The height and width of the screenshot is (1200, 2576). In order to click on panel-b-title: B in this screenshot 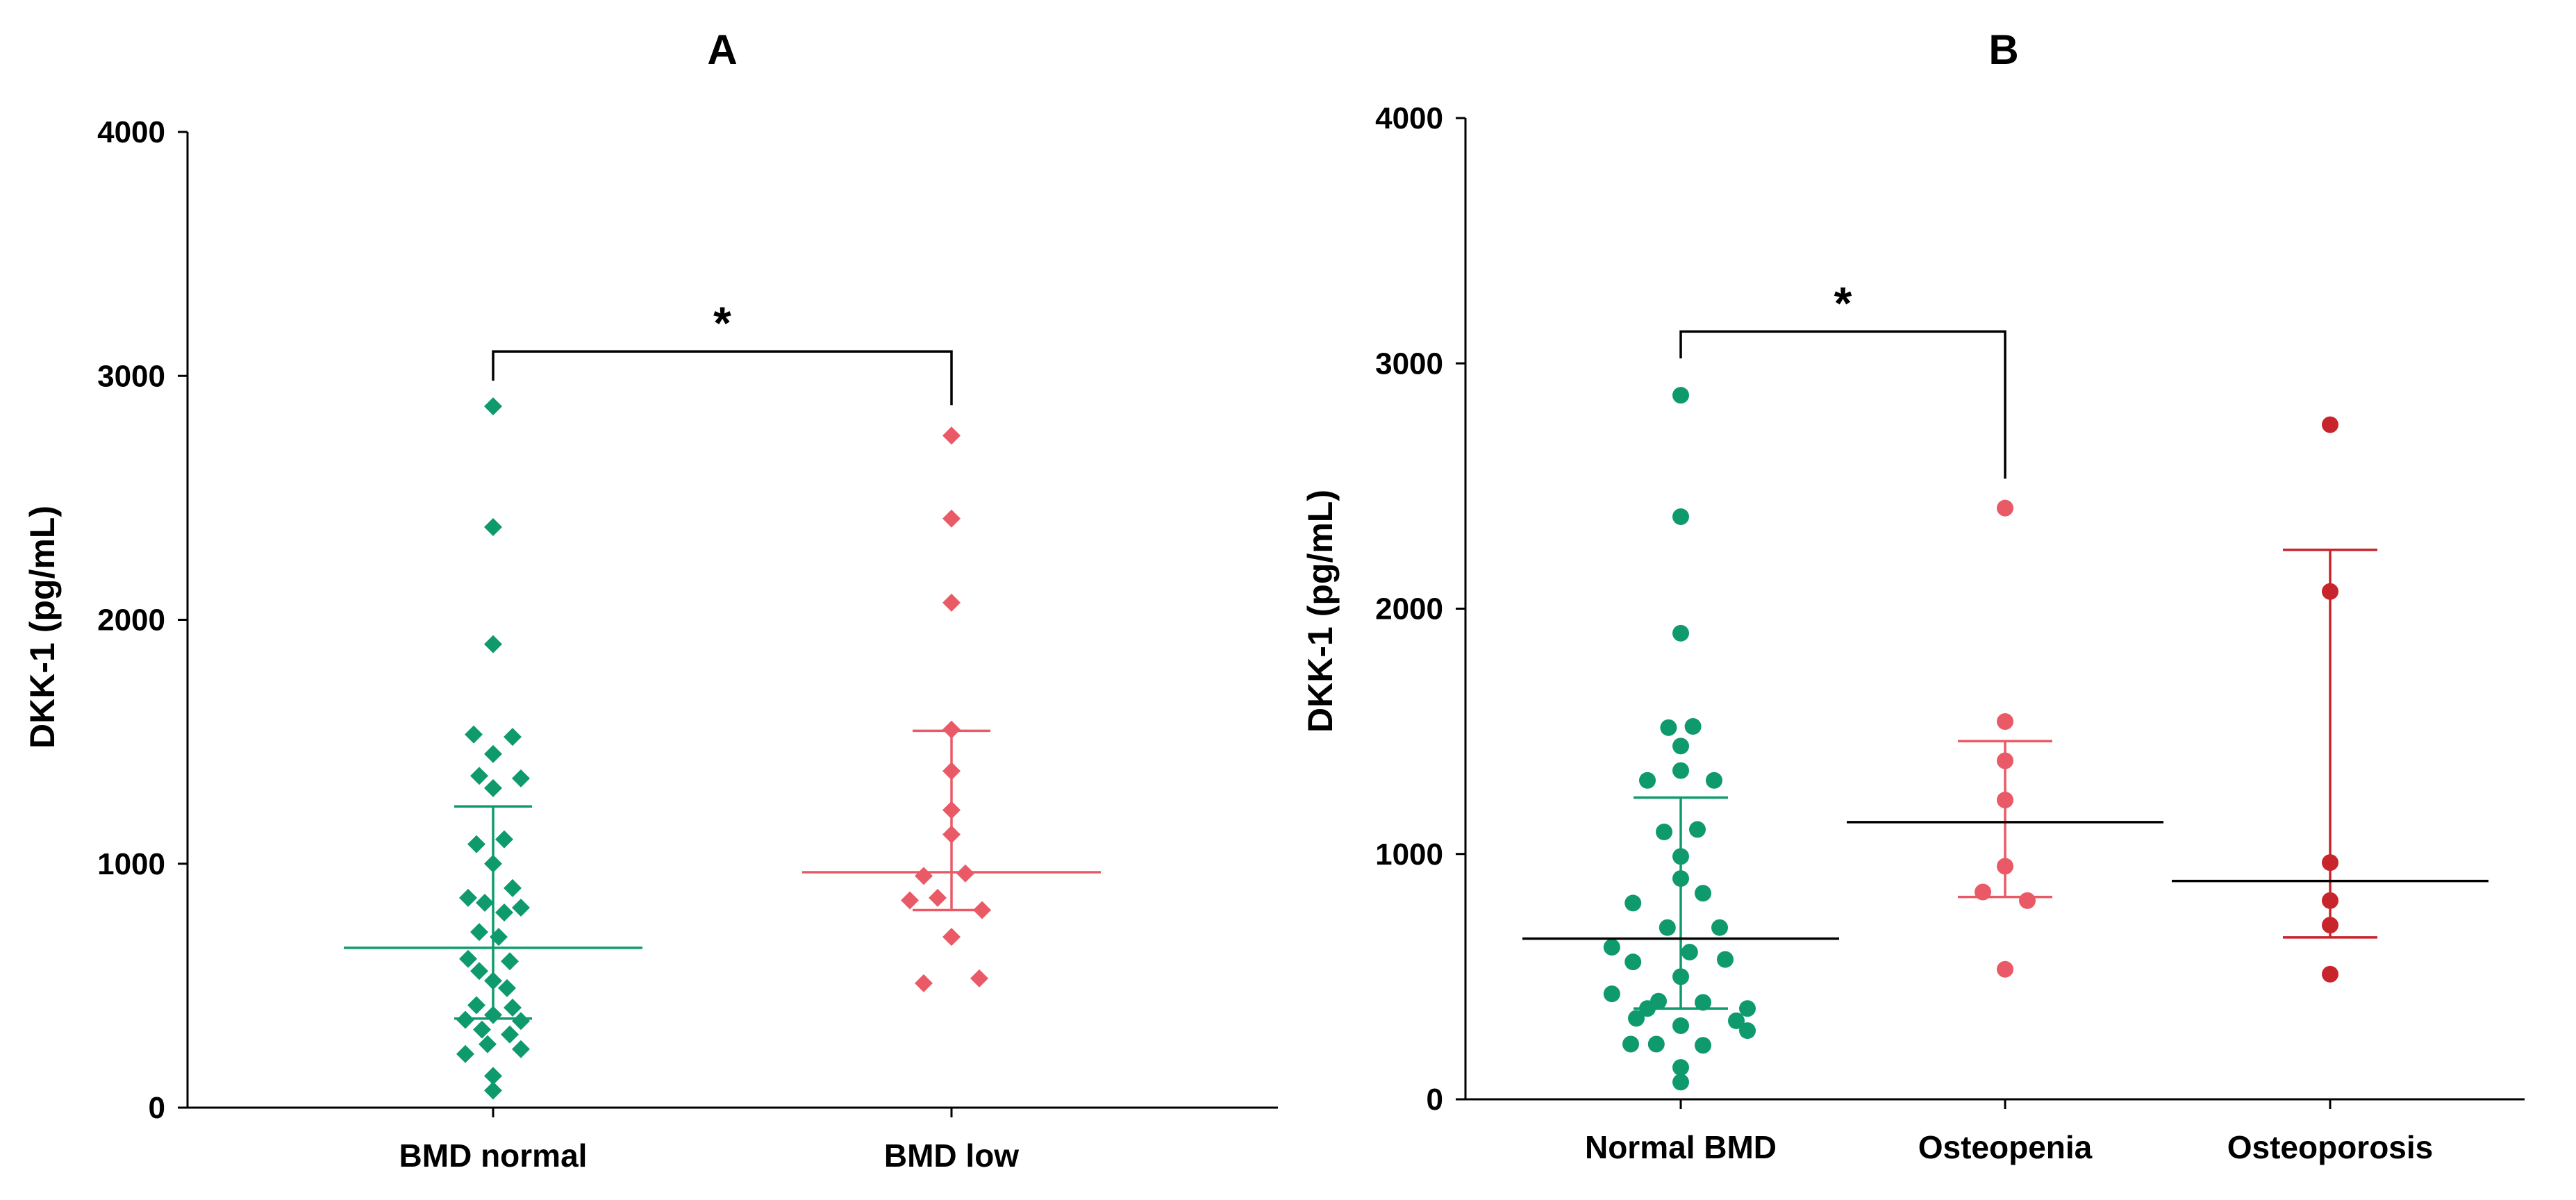, I will do `click(2003, 49)`.